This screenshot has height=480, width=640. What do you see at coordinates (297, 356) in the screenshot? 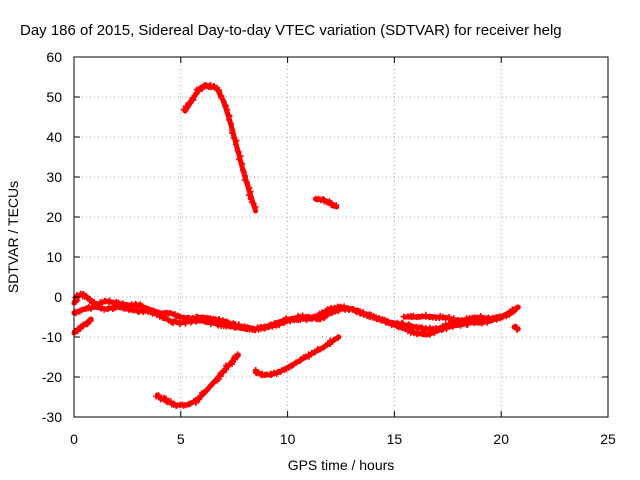
I see `series-arc-rise` at bounding box center [297, 356].